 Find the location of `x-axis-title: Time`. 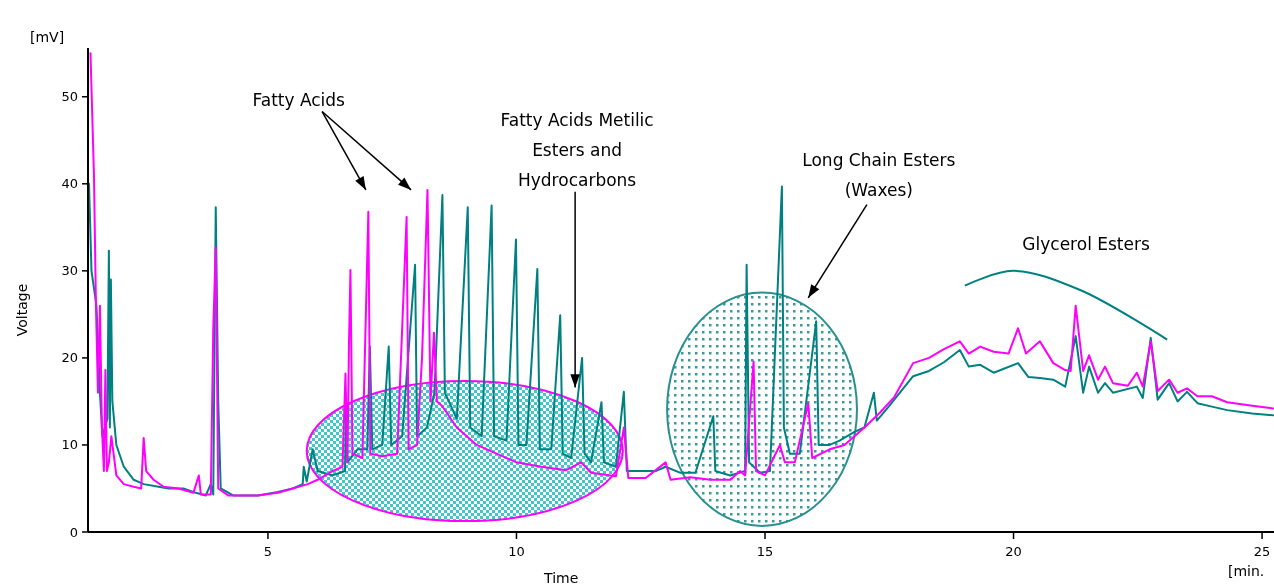

x-axis-title: Time is located at coordinates (561, 578).